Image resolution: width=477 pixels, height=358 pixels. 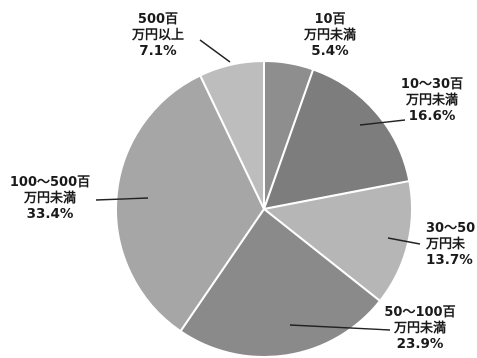 What do you see at coordinates (329, 19) in the screenshot?
I see `slice-label-line-1-1: 10百` at bounding box center [329, 19].